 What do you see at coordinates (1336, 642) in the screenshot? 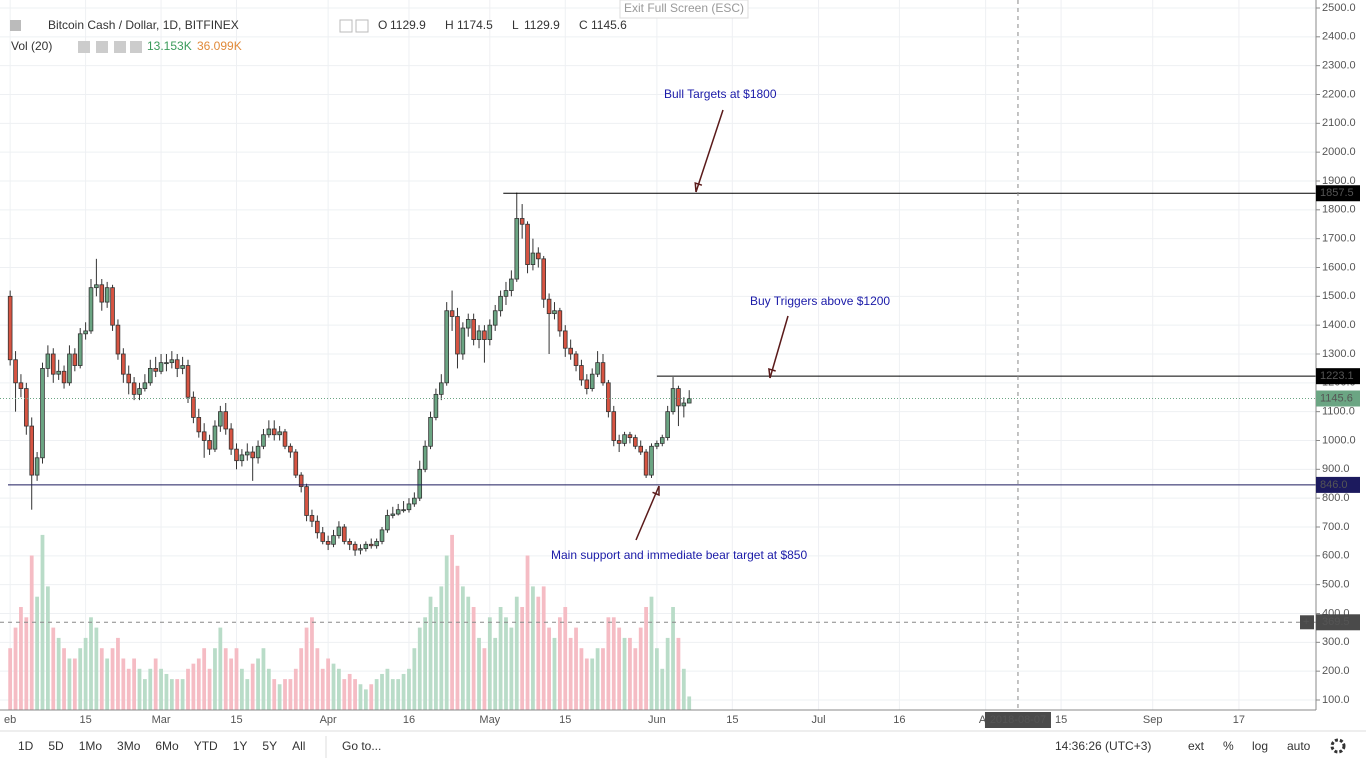
I see `y-tick-label: 300.0` at bounding box center [1336, 642].